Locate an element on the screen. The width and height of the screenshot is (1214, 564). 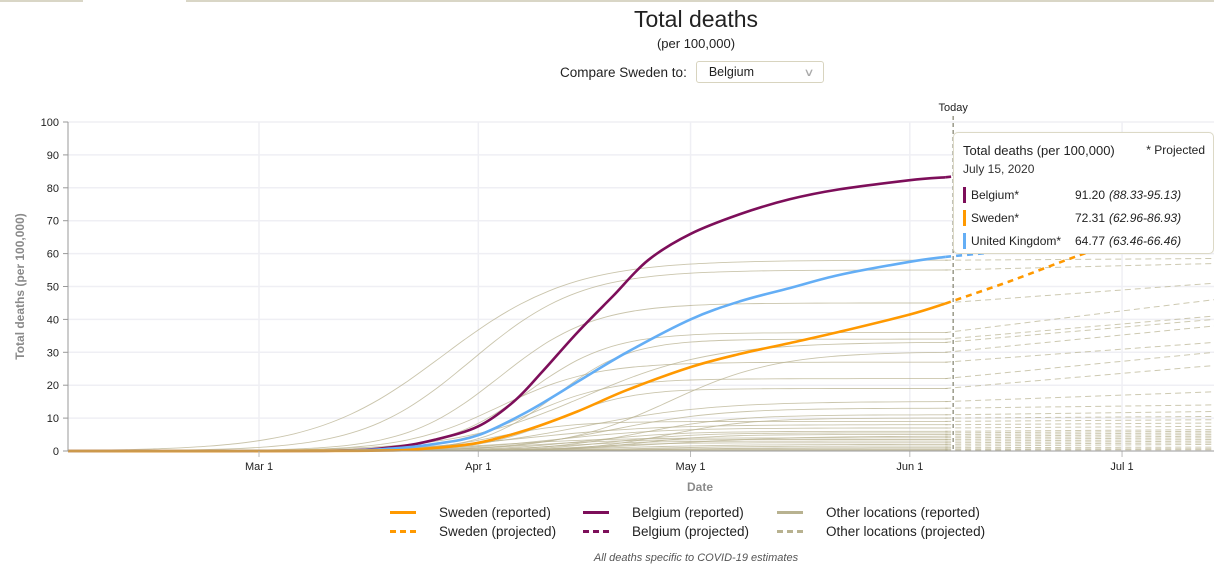
tooltip-series-value: 91.20 is located at coordinates (1090, 195).